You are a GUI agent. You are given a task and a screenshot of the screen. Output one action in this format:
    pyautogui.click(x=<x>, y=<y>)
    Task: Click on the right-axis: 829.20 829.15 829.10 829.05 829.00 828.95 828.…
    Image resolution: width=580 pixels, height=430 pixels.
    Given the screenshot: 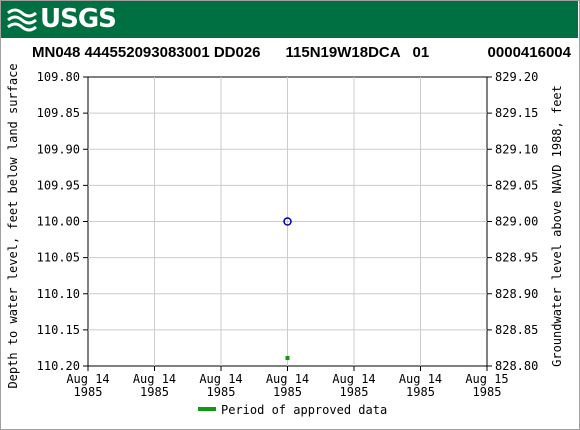 What is the action you would take?
    pyautogui.click(x=512, y=221)
    